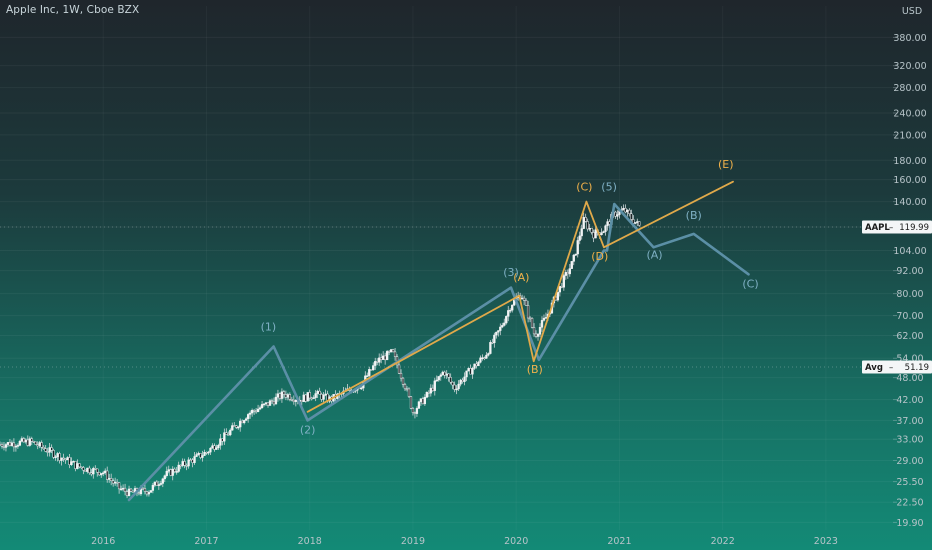 The width and height of the screenshot is (932, 550). What do you see at coordinates (609, 186) in the screenshot?
I see `wave-label: (5)` at bounding box center [609, 186].